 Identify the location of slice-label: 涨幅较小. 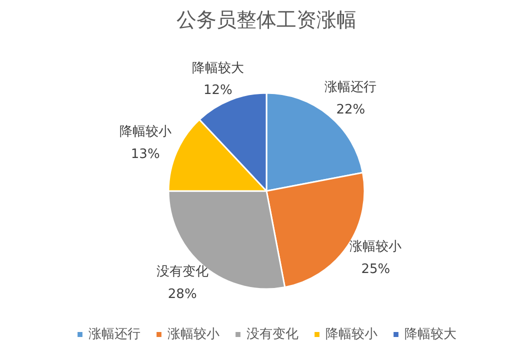
(376, 247).